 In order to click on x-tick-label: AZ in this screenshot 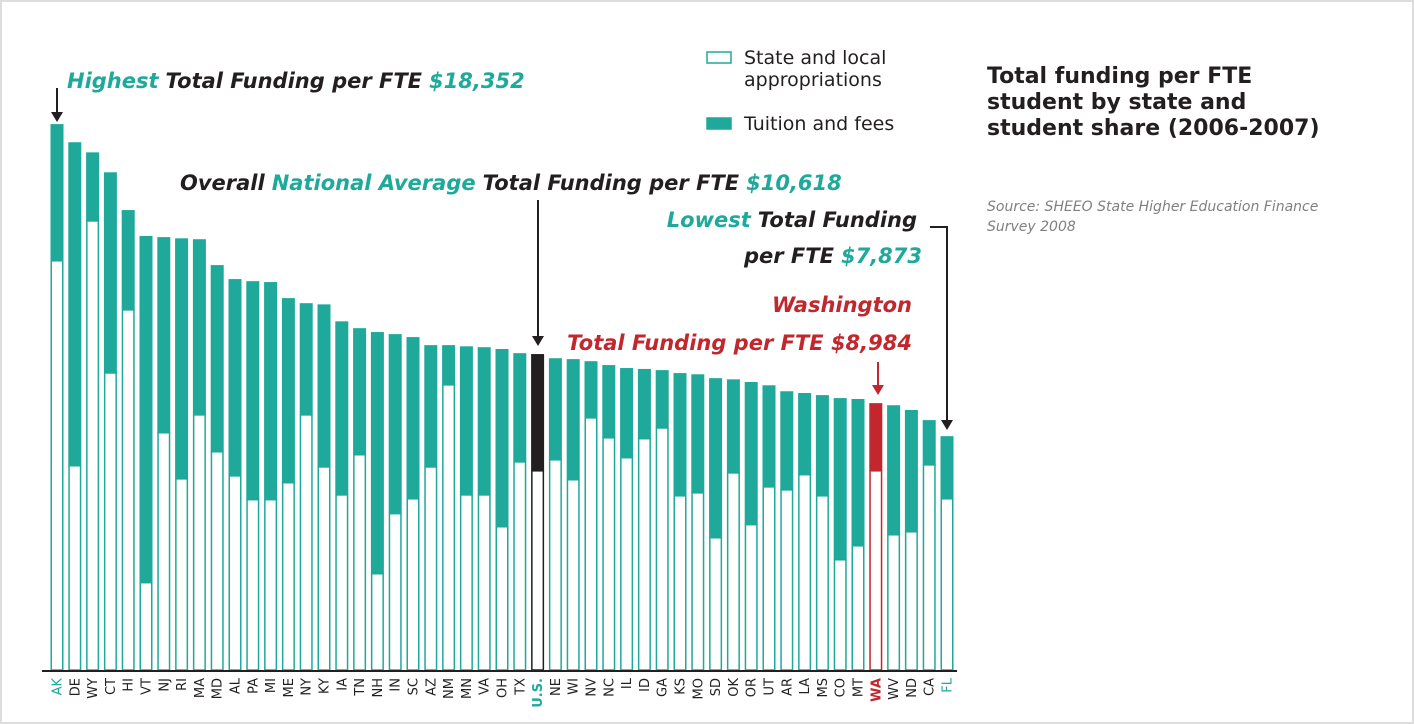, I will do `click(431, 687)`.